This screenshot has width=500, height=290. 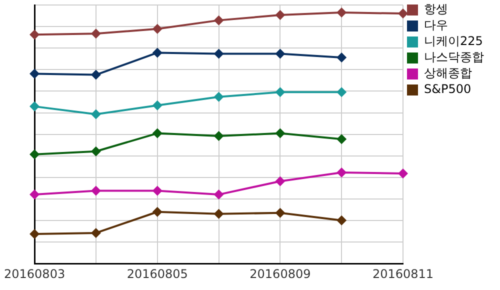 I want to click on legend-label: 다우, so click(x=436, y=25).